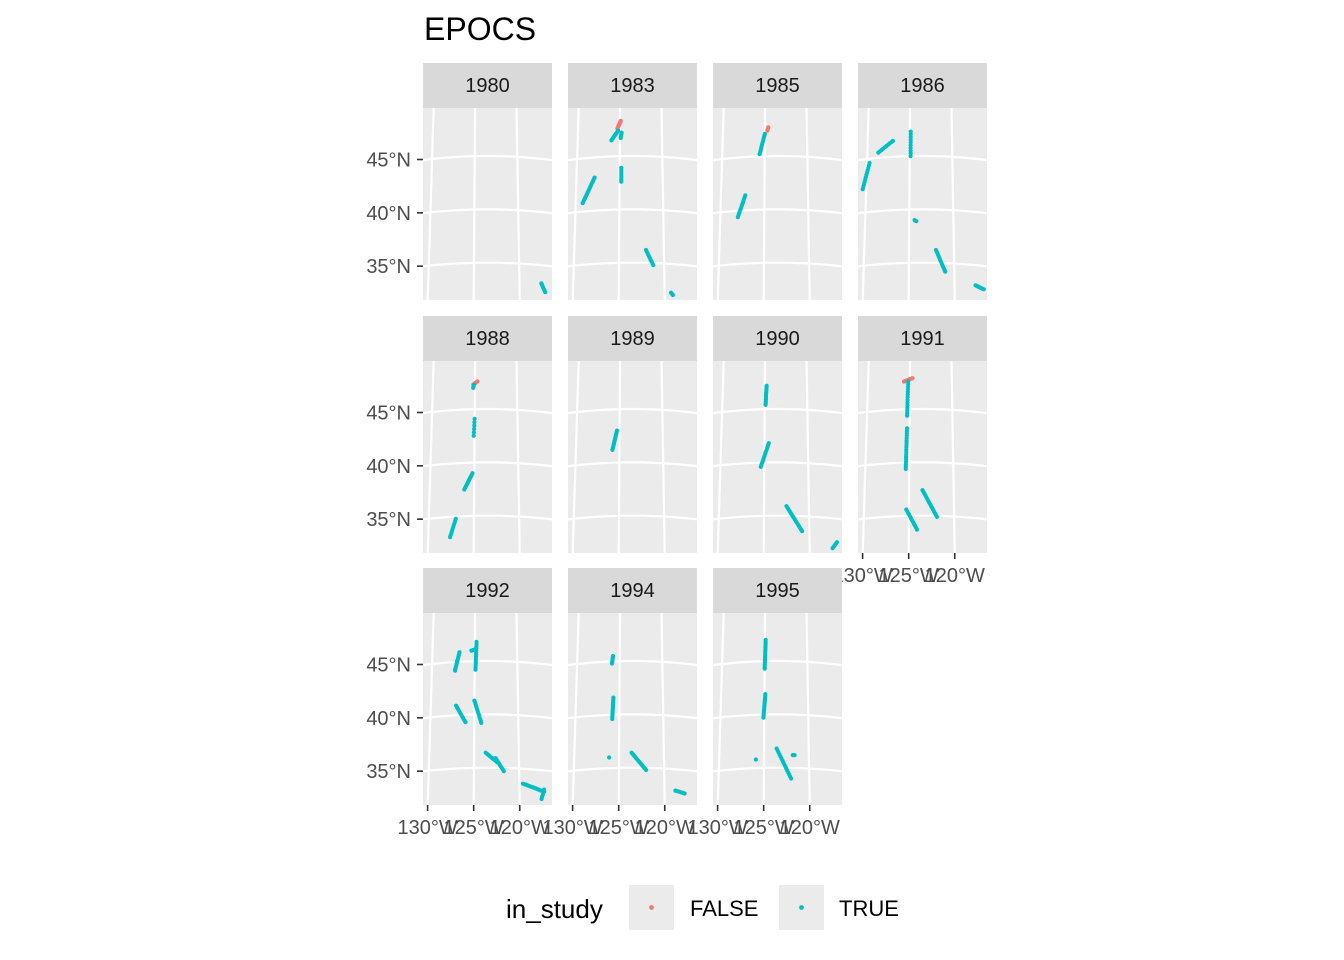  Describe the element at coordinates (487, 591) in the screenshot. I see `facet-strip-label: 1992` at that location.